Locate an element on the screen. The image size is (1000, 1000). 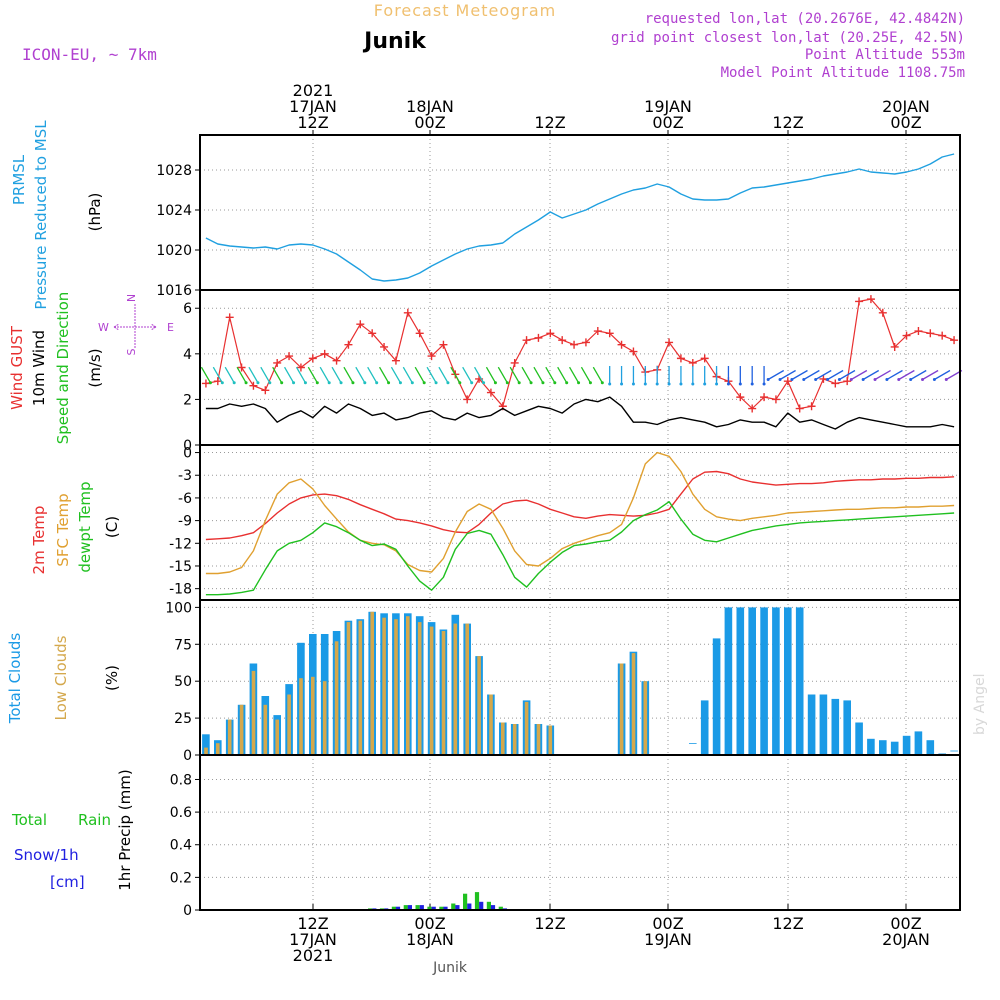
ytick-label-3-2: 50 is located at coordinates (183, 682).